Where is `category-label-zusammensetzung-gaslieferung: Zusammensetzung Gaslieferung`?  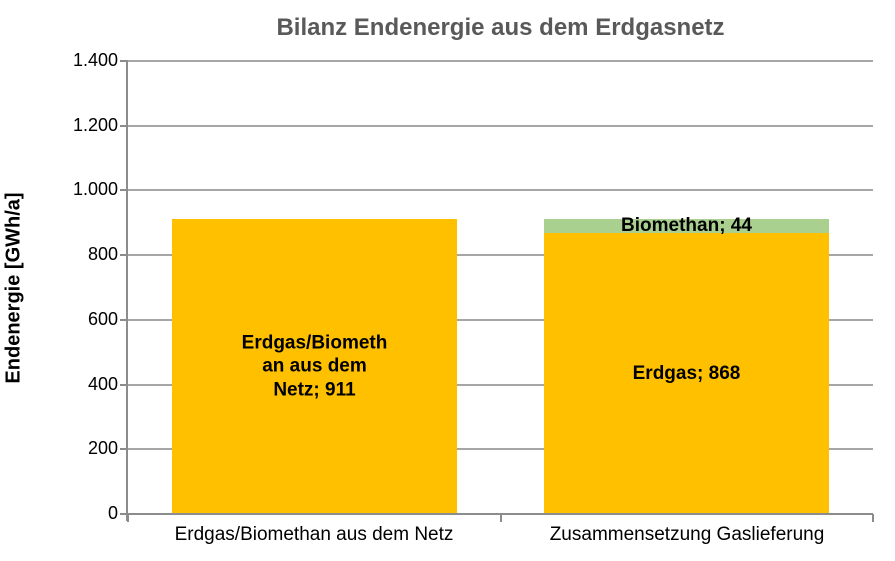 category-label-zusammensetzung-gaslieferung: Zusammensetzung Gaslieferung is located at coordinates (687, 534).